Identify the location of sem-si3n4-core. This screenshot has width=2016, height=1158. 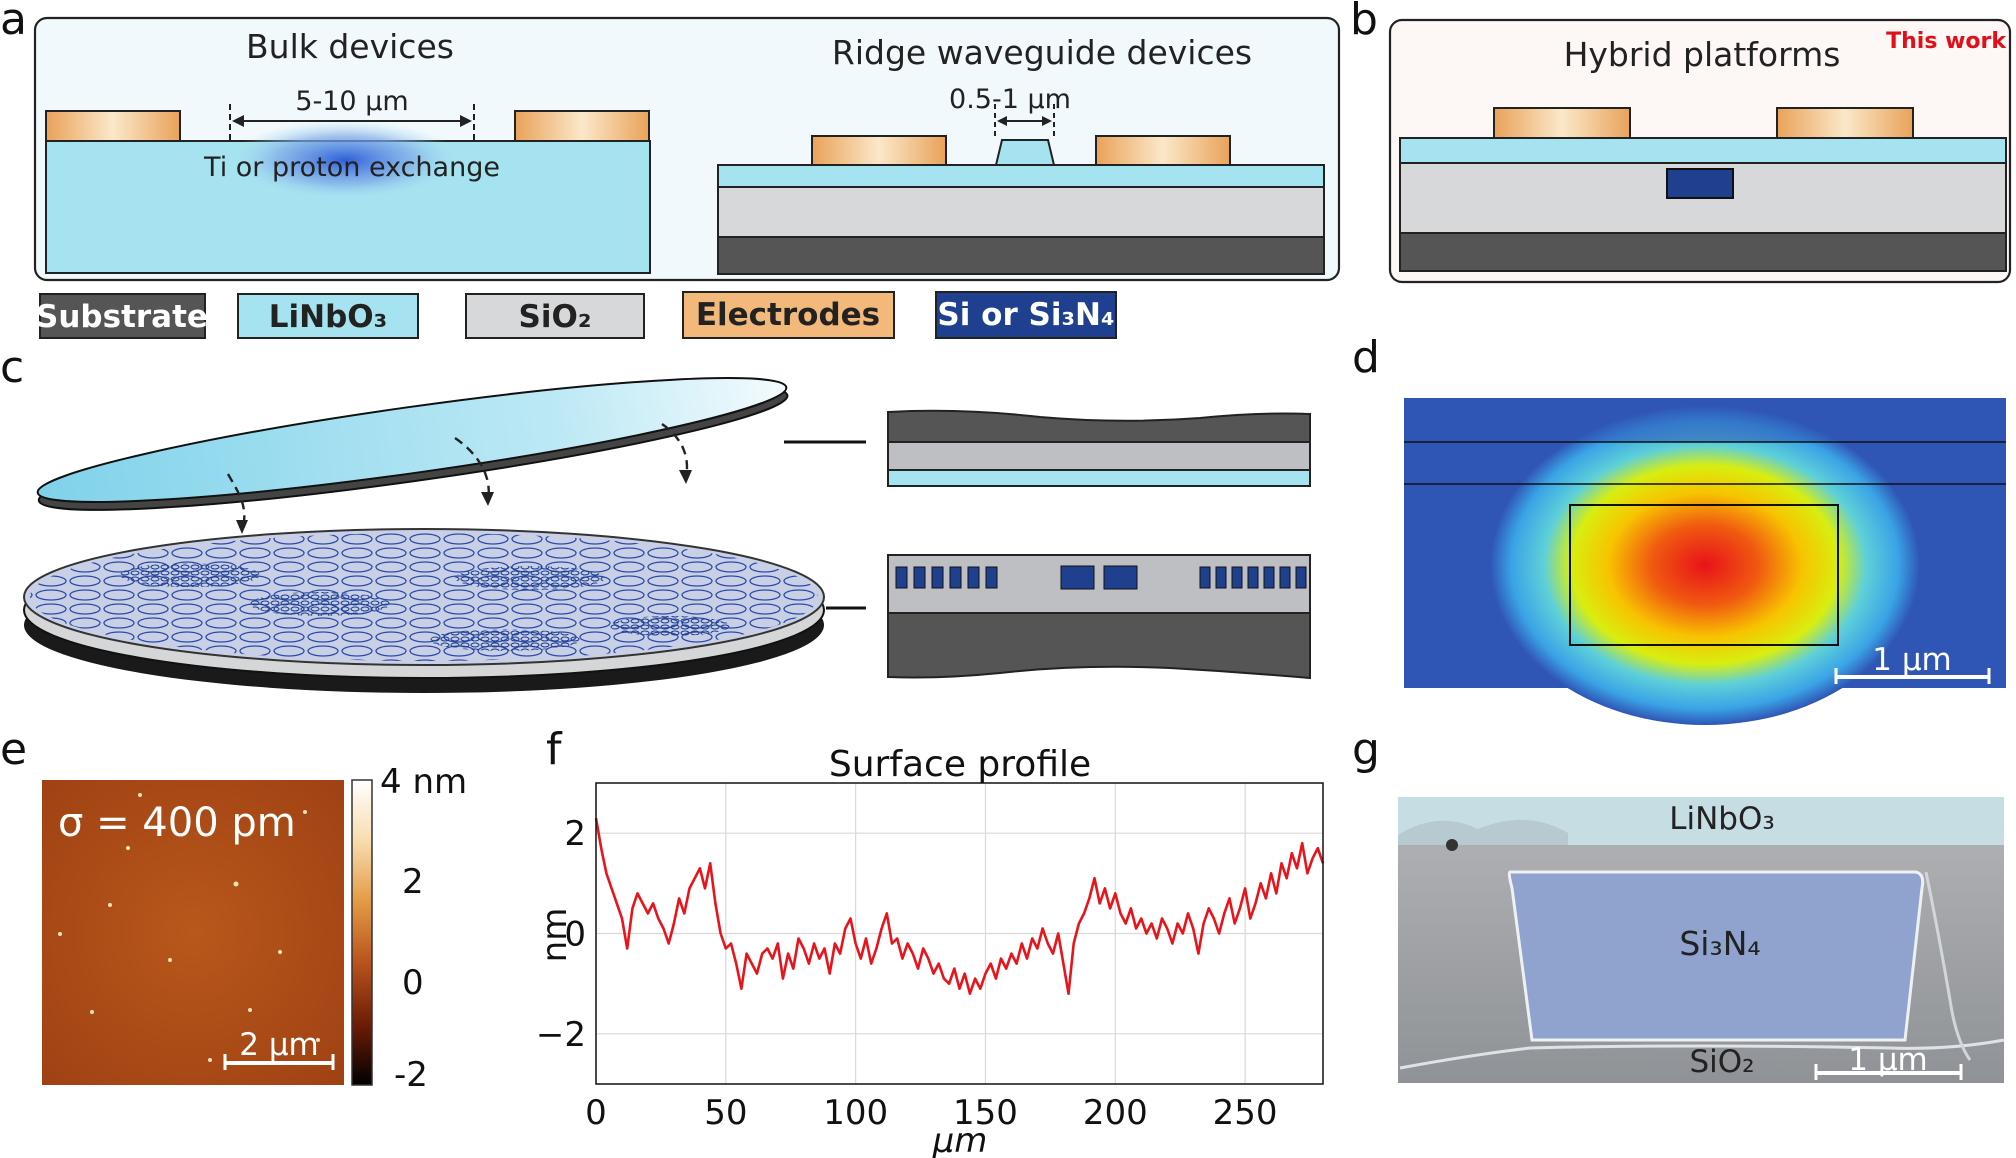
(1716, 956).